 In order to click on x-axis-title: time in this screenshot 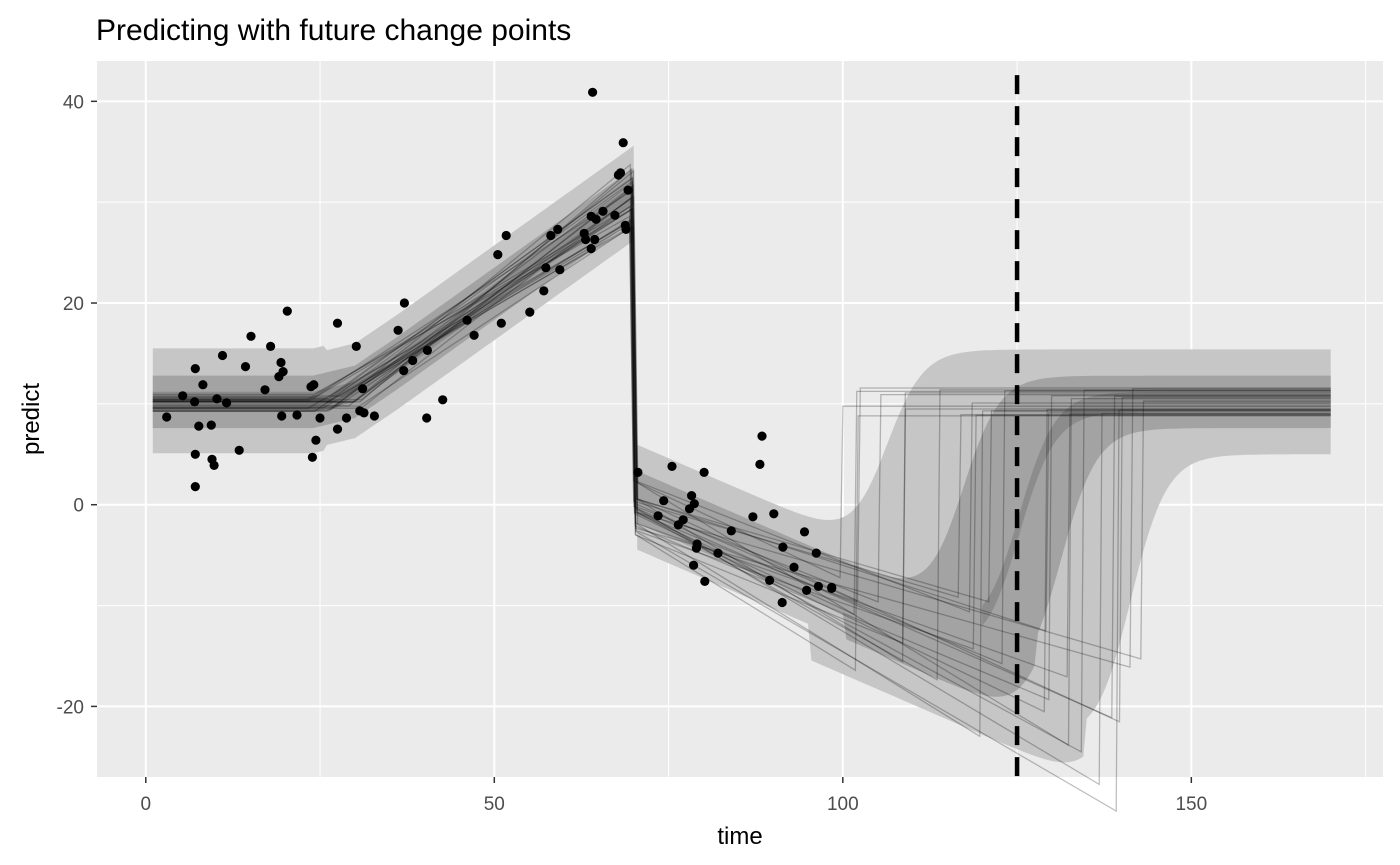, I will do `click(739, 836)`.